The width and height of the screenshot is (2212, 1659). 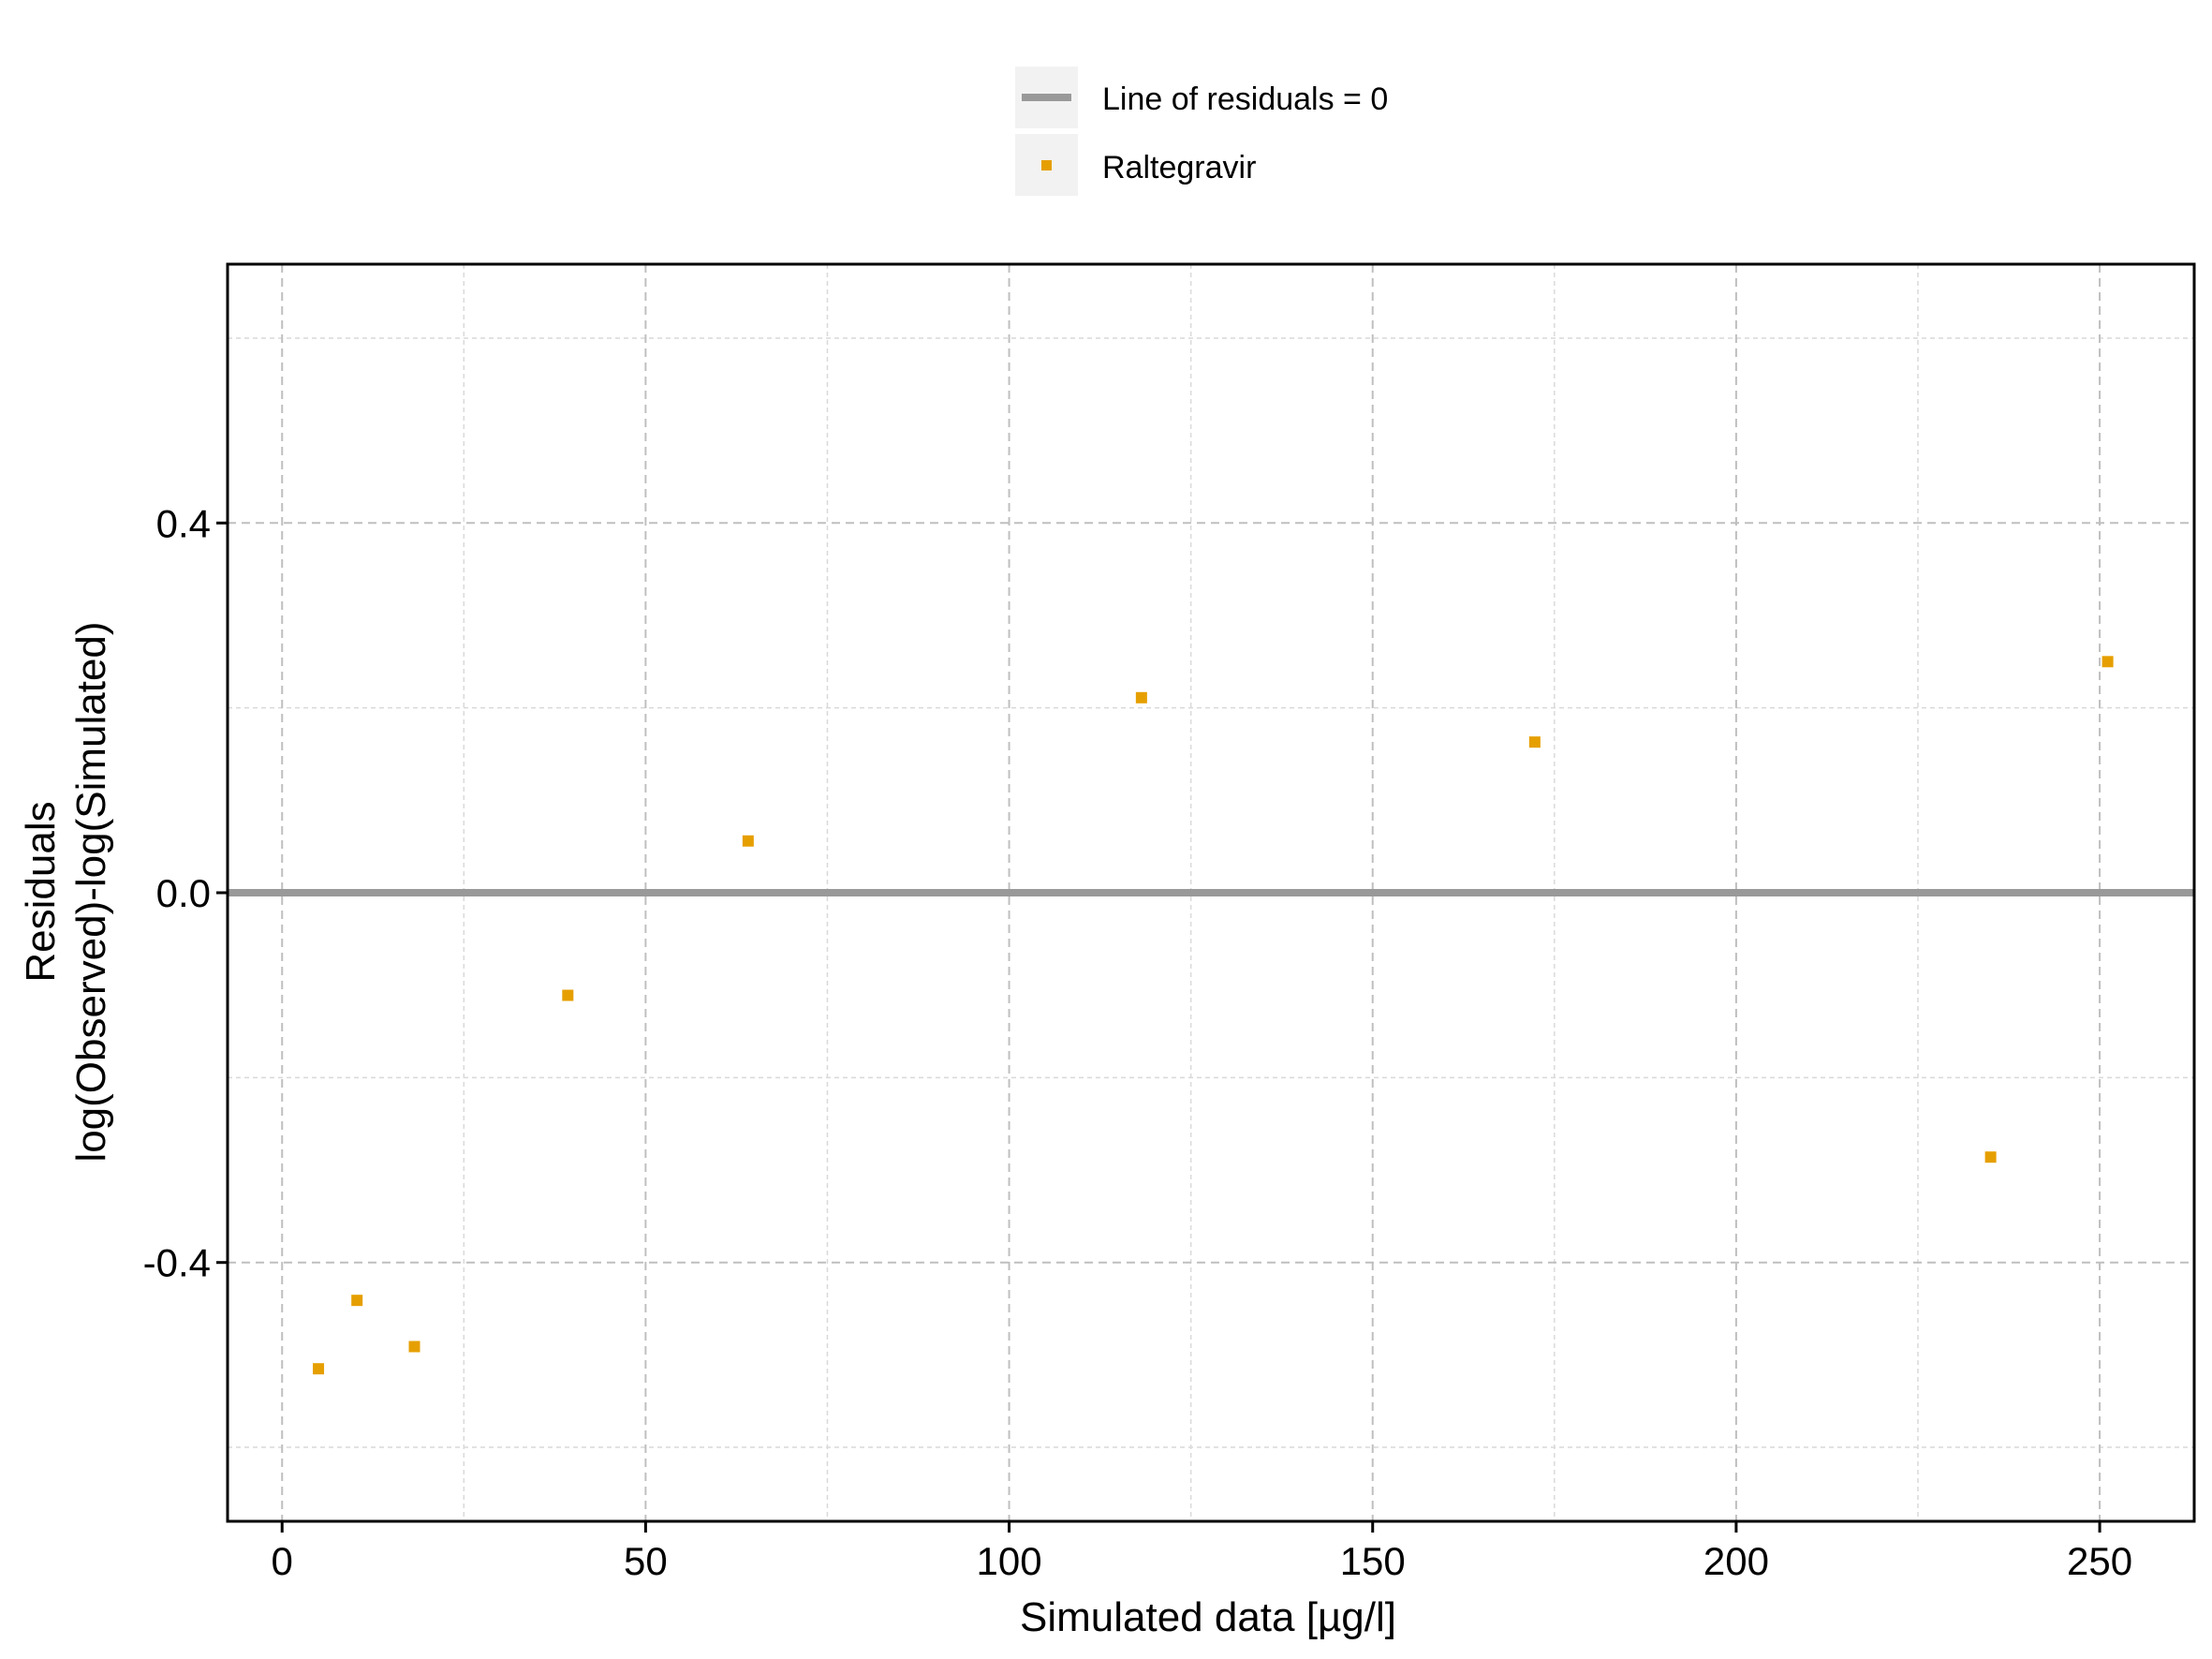 What do you see at coordinates (1208, 1617) in the screenshot?
I see `x-axis-title: Simulated data [µg/l]` at bounding box center [1208, 1617].